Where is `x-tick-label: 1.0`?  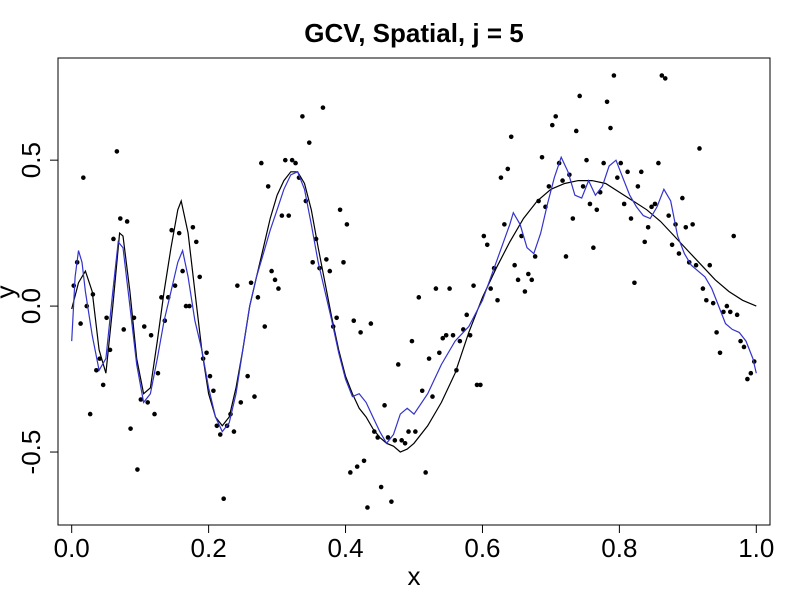
x-tick-label: 1.0 is located at coordinates (756, 548).